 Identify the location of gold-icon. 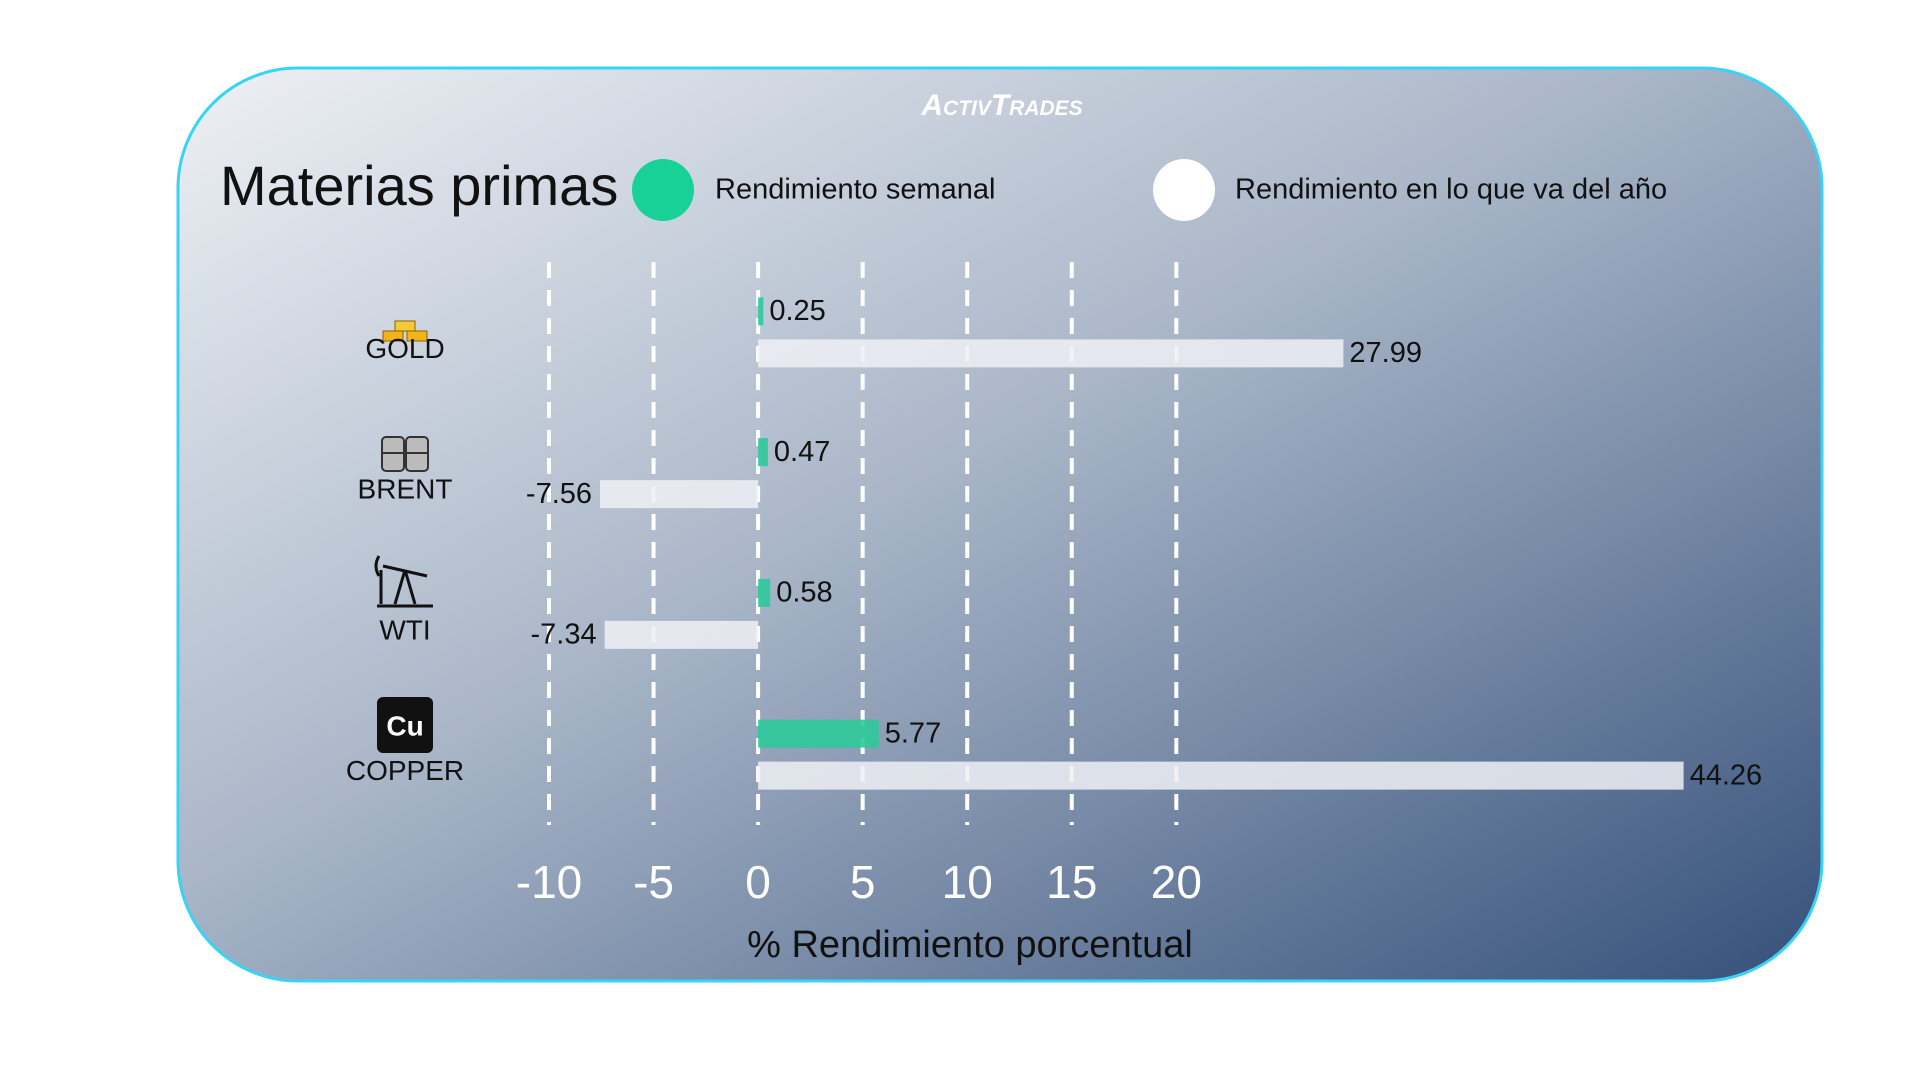
(405, 331).